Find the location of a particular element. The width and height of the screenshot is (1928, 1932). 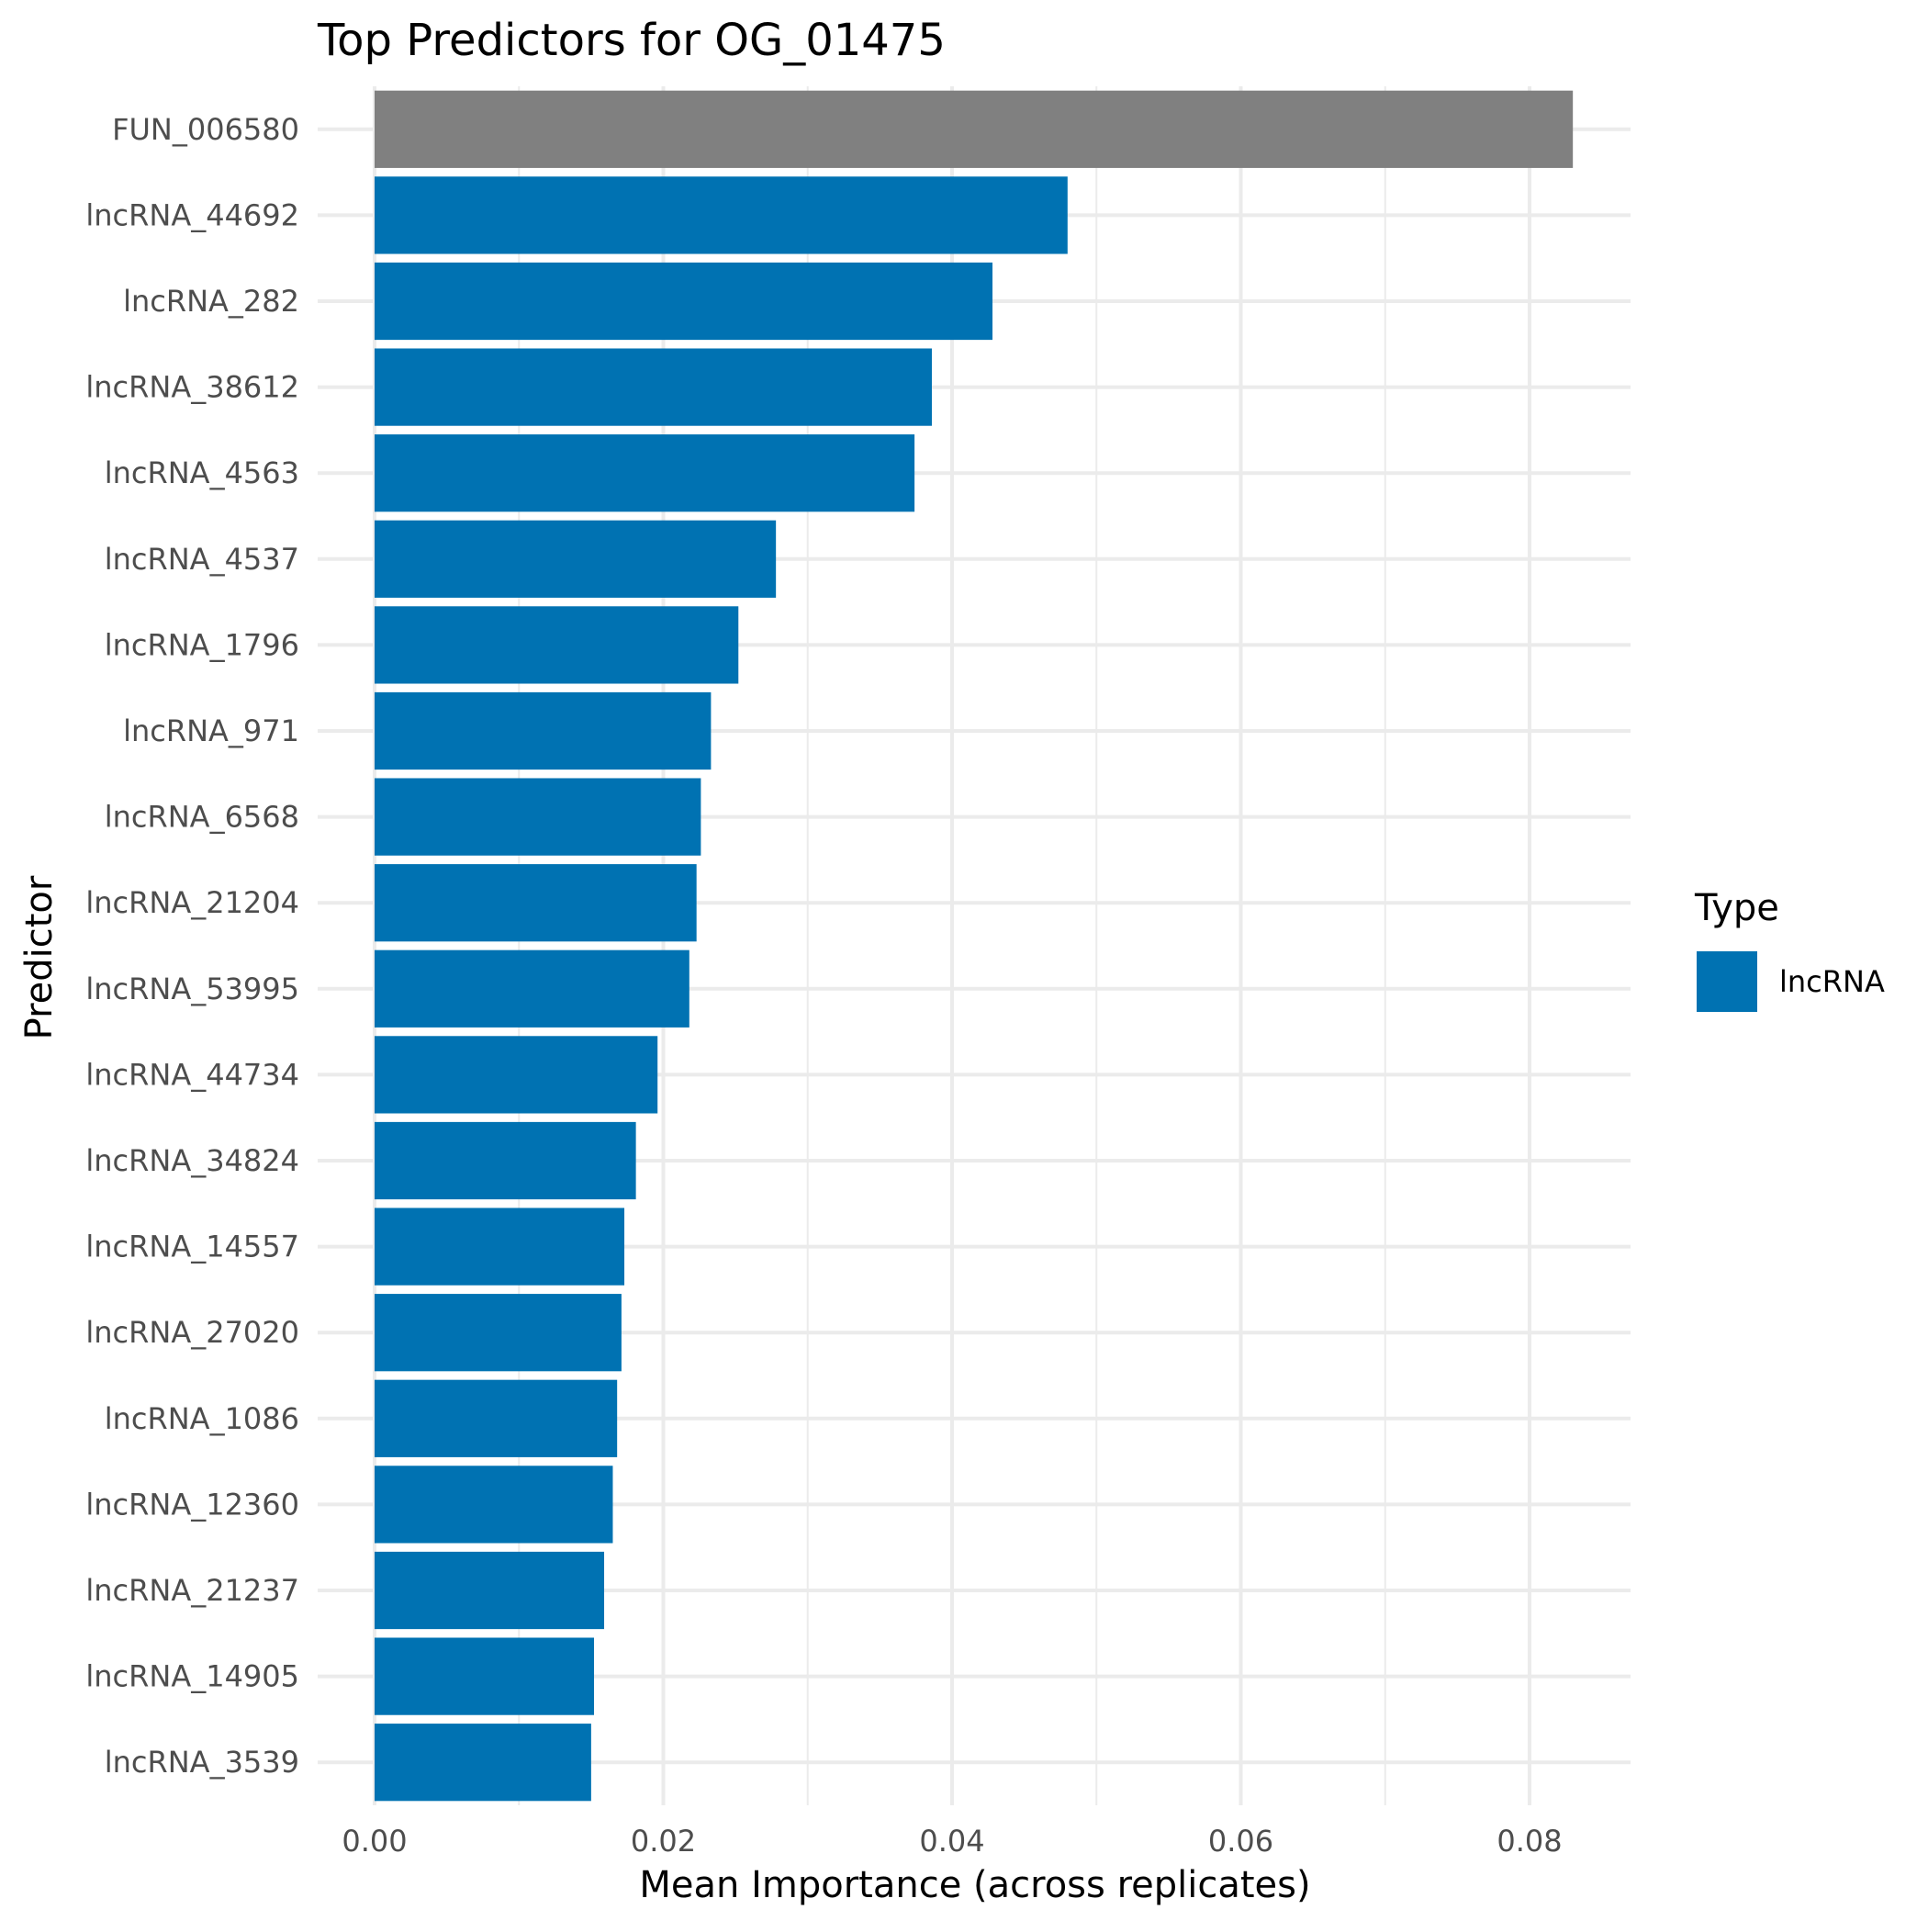

legend-swatch-lncrna is located at coordinates (1727, 981).